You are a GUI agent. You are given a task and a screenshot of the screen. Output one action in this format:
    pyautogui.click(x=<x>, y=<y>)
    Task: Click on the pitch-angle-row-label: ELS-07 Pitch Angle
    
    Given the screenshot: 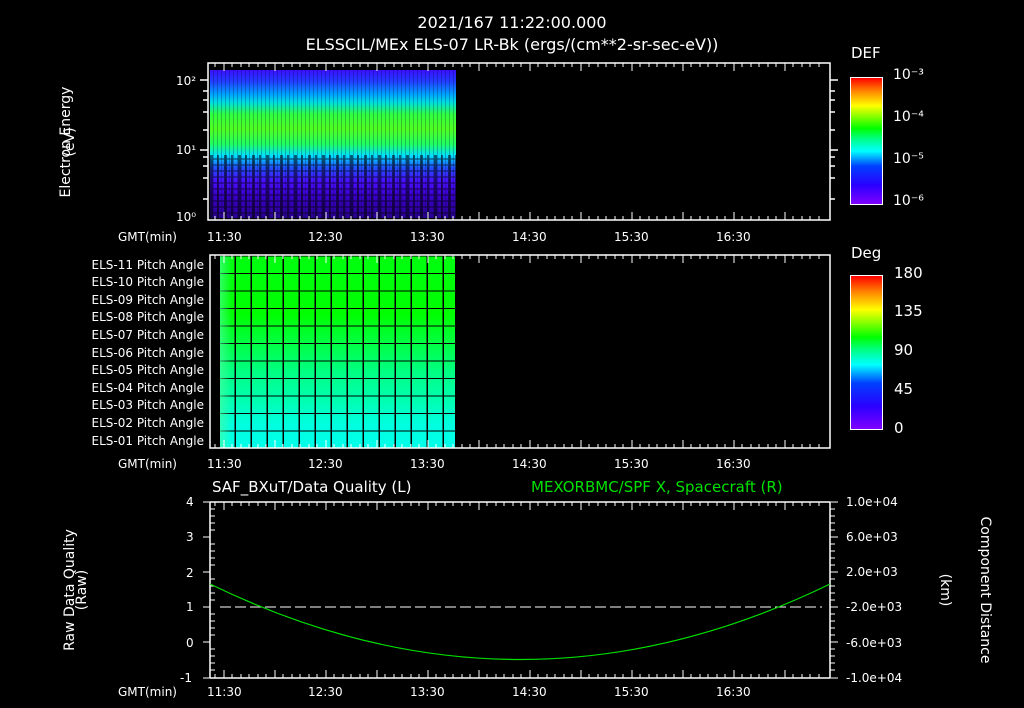 What is the action you would take?
    pyautogui.click(x=147, y=335)
    